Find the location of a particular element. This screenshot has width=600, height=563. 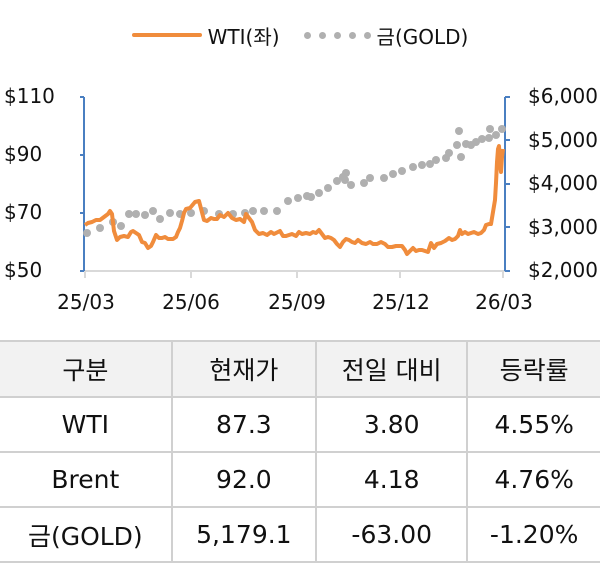

header-price: 현재가 is located at coordinates (244, 369).